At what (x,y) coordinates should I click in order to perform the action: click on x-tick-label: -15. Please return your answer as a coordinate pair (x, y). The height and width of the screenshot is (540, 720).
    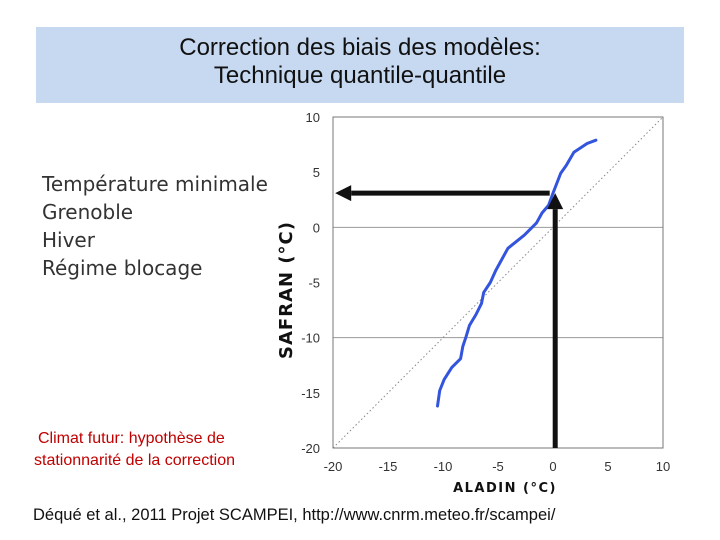
    Looking at the image, I should click on (388, 466).